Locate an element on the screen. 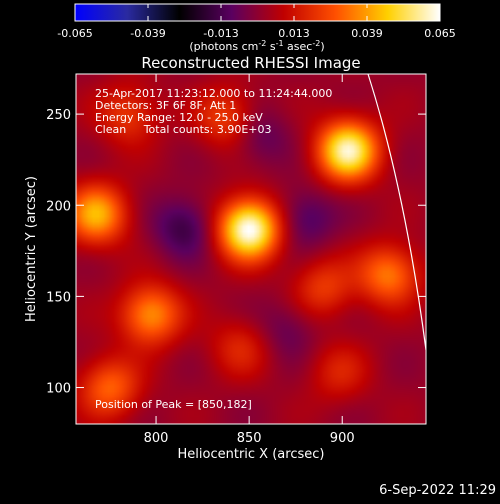  colorbar-gradient is located at coordinates (257, 12).